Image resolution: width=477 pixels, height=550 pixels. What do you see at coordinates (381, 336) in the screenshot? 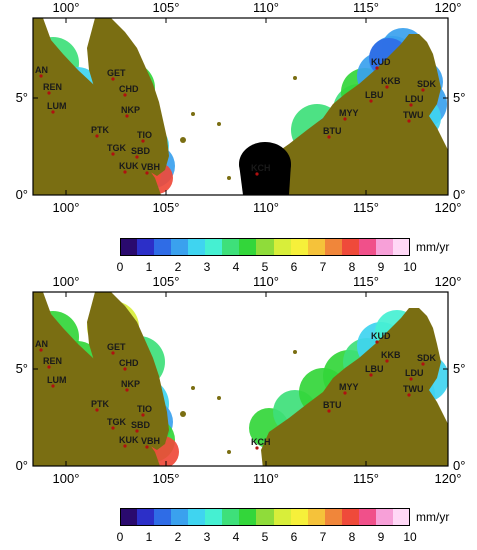
I see `station-label: KUD` at bounding box center [381, 336].